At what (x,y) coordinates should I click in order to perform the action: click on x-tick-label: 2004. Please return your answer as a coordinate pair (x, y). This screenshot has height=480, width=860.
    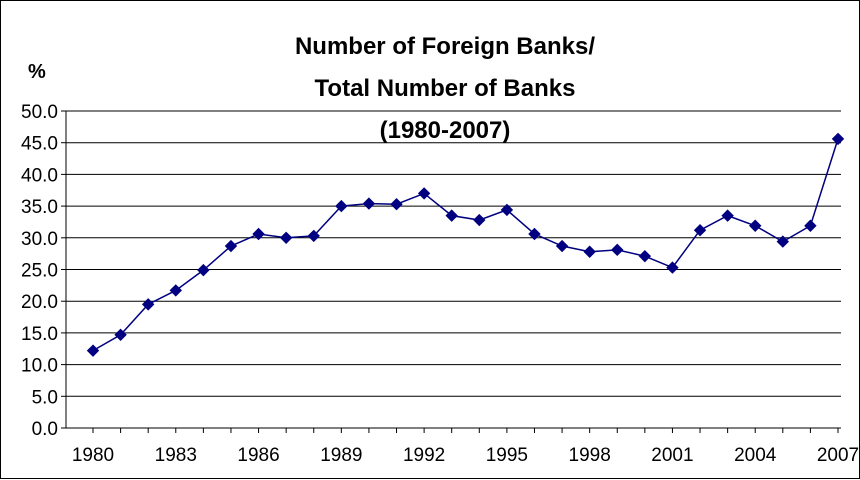
    Looking at the image, I should click on (755, 455).